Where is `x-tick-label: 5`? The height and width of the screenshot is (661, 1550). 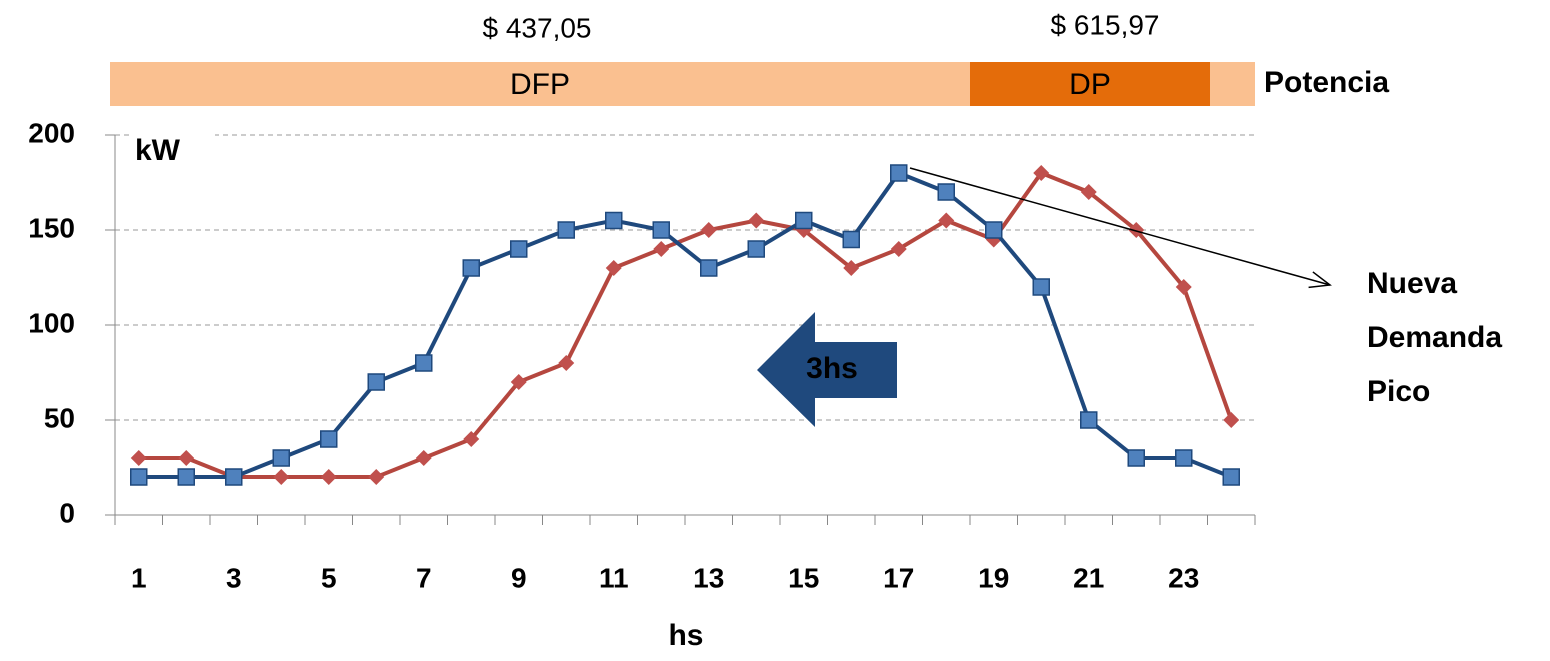
x-tick-label: 5 is located at coordinates (329, 577).